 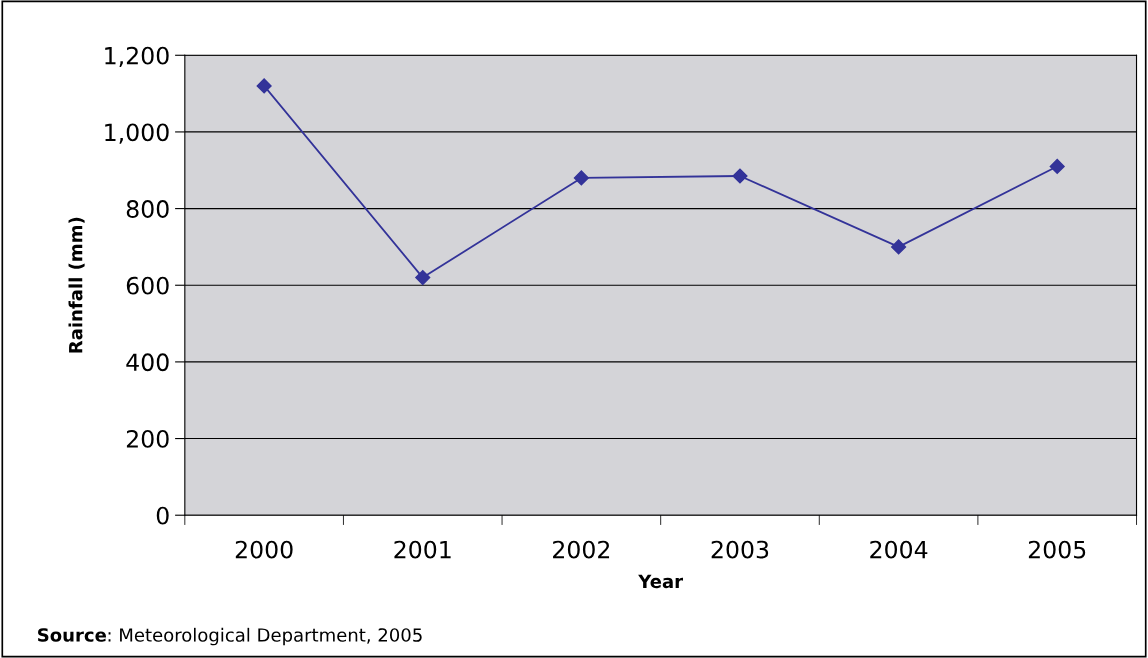 I want to click on x-tick-label: 2004, so click(x=899, y=549).